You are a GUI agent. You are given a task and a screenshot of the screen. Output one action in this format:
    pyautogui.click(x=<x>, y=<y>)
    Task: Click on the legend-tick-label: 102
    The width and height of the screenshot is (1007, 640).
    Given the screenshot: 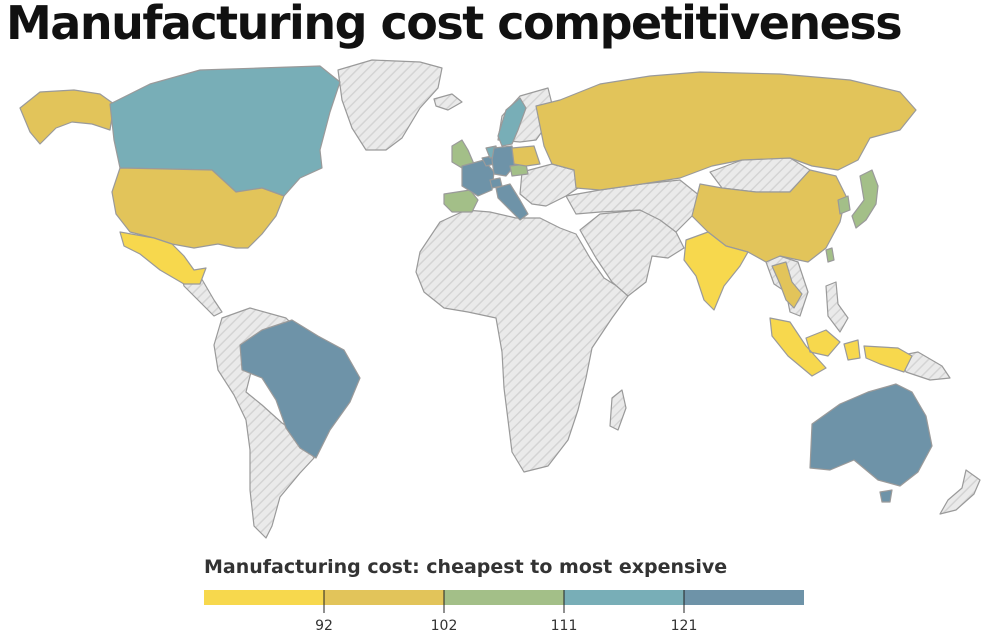 What is the action you would take?
    pyautogui.click(x=444, y=626)
    